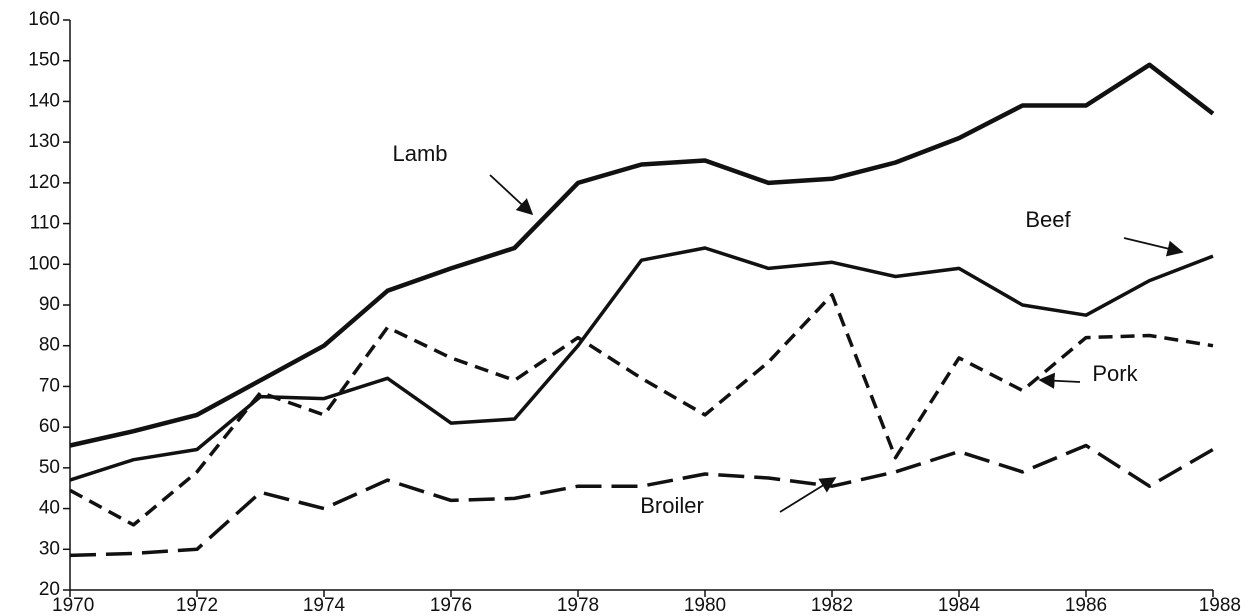 This screenshot has height=616, width=1255. Describe the element at coordinates (1115, 373) in the screenshot. I see `series-annotation: Pork` at that location.